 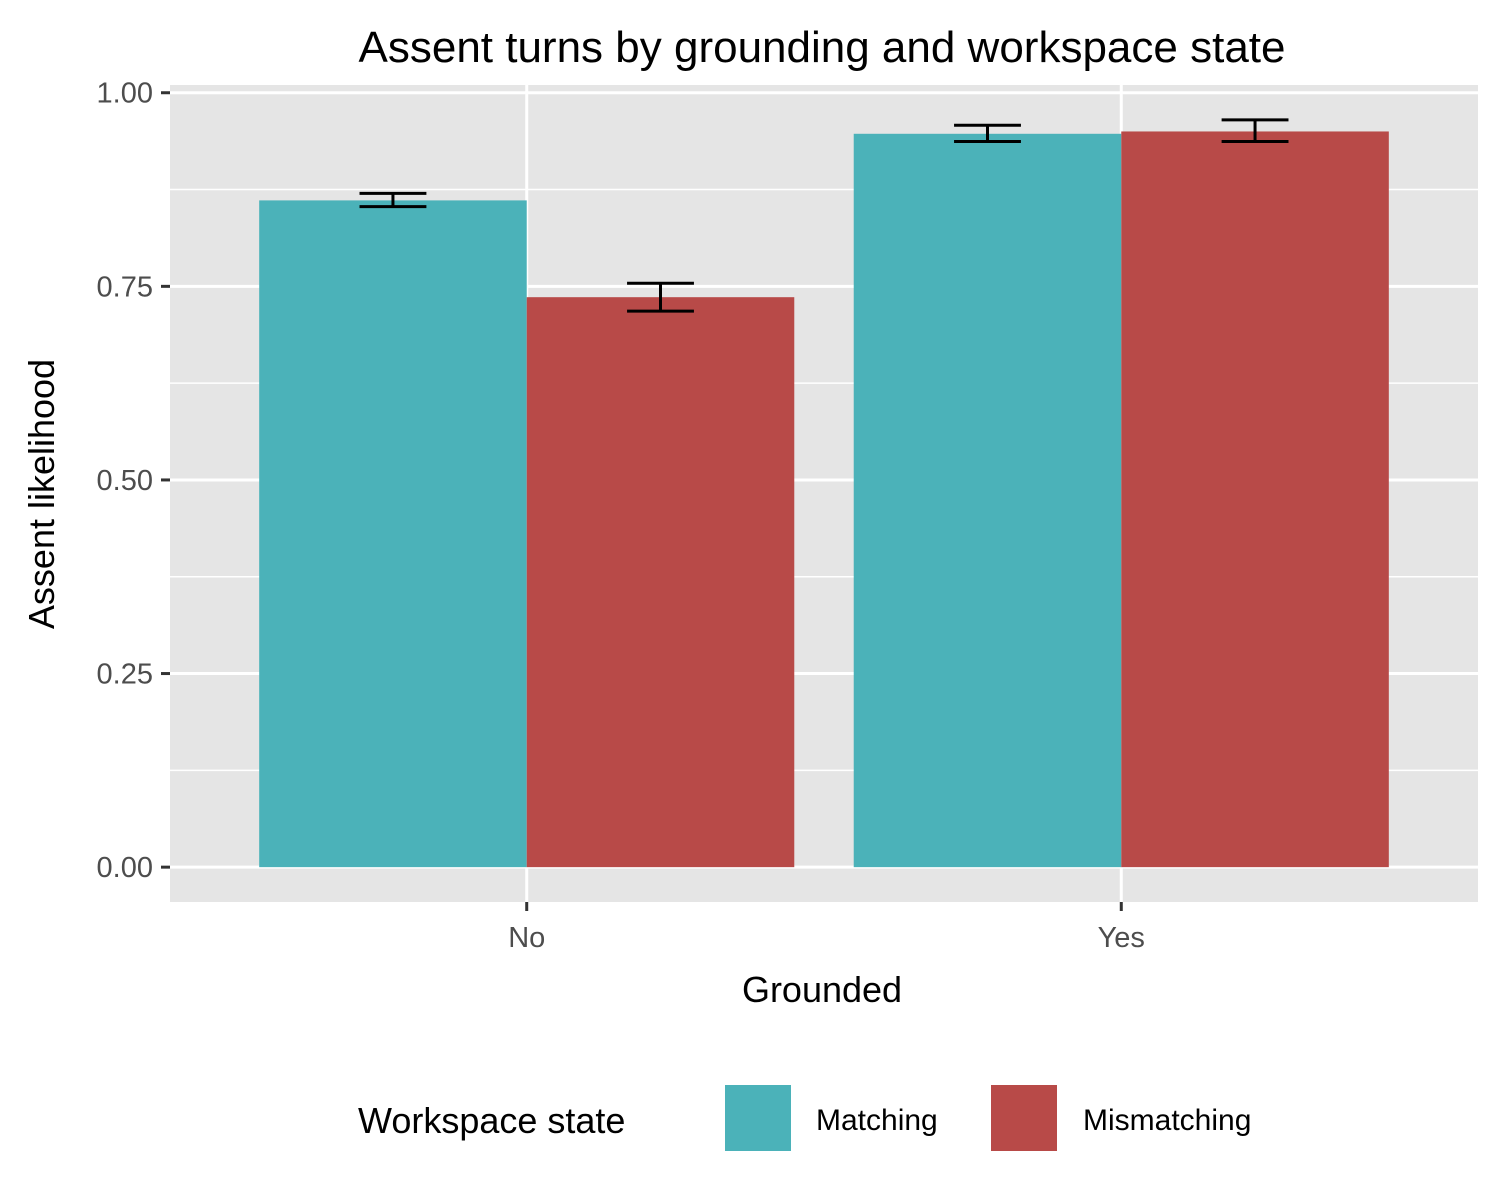 What do you see at coordinates (822, 989) in the screenshot?
I see `x-axis-title: Grounded` at bounding box center [822, 989].